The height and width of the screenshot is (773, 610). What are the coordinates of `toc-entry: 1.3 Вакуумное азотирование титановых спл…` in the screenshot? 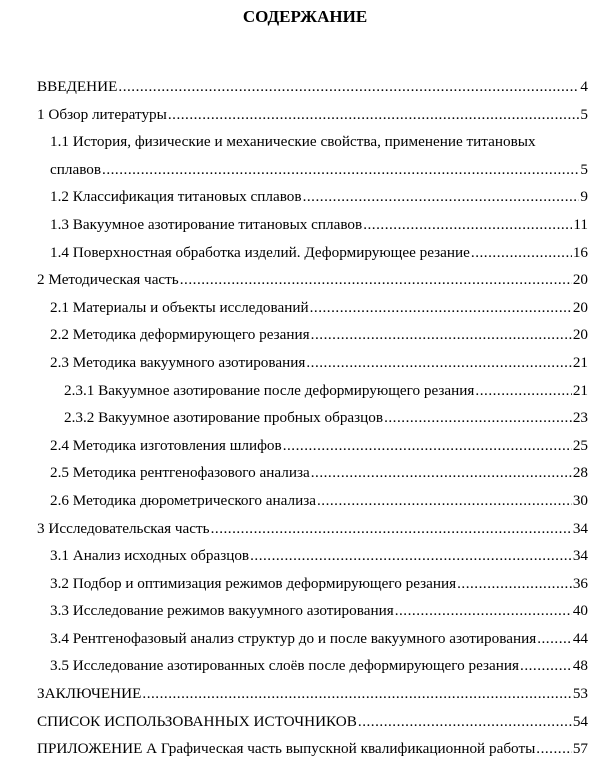 It's located at (312, 225).